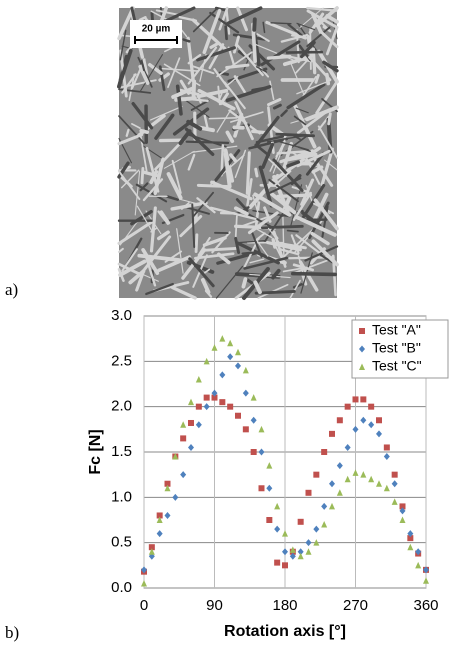 This screenshot has height=657, width=451. What do you see at coordinates (121, 406) in the screenshot?
I see `y-tick-label: 2.0` at bounding box center [121, 406].